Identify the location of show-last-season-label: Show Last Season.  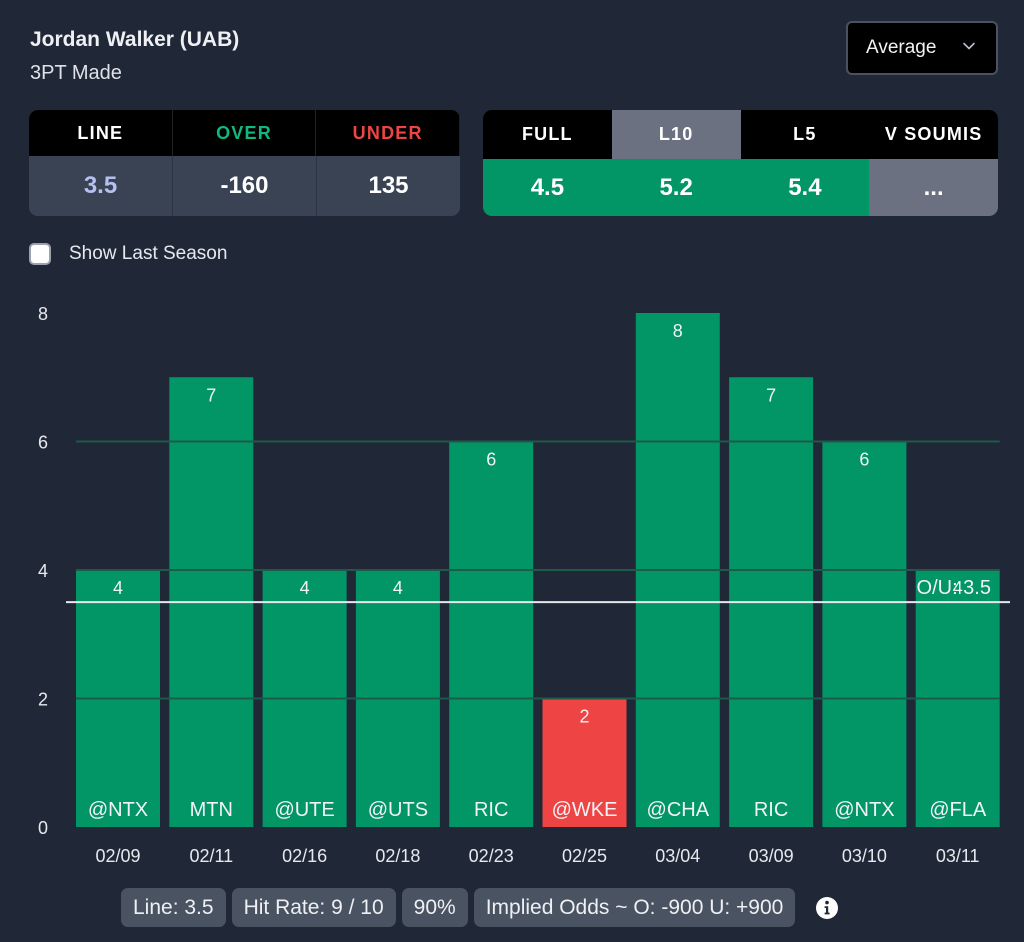
(148, 253).